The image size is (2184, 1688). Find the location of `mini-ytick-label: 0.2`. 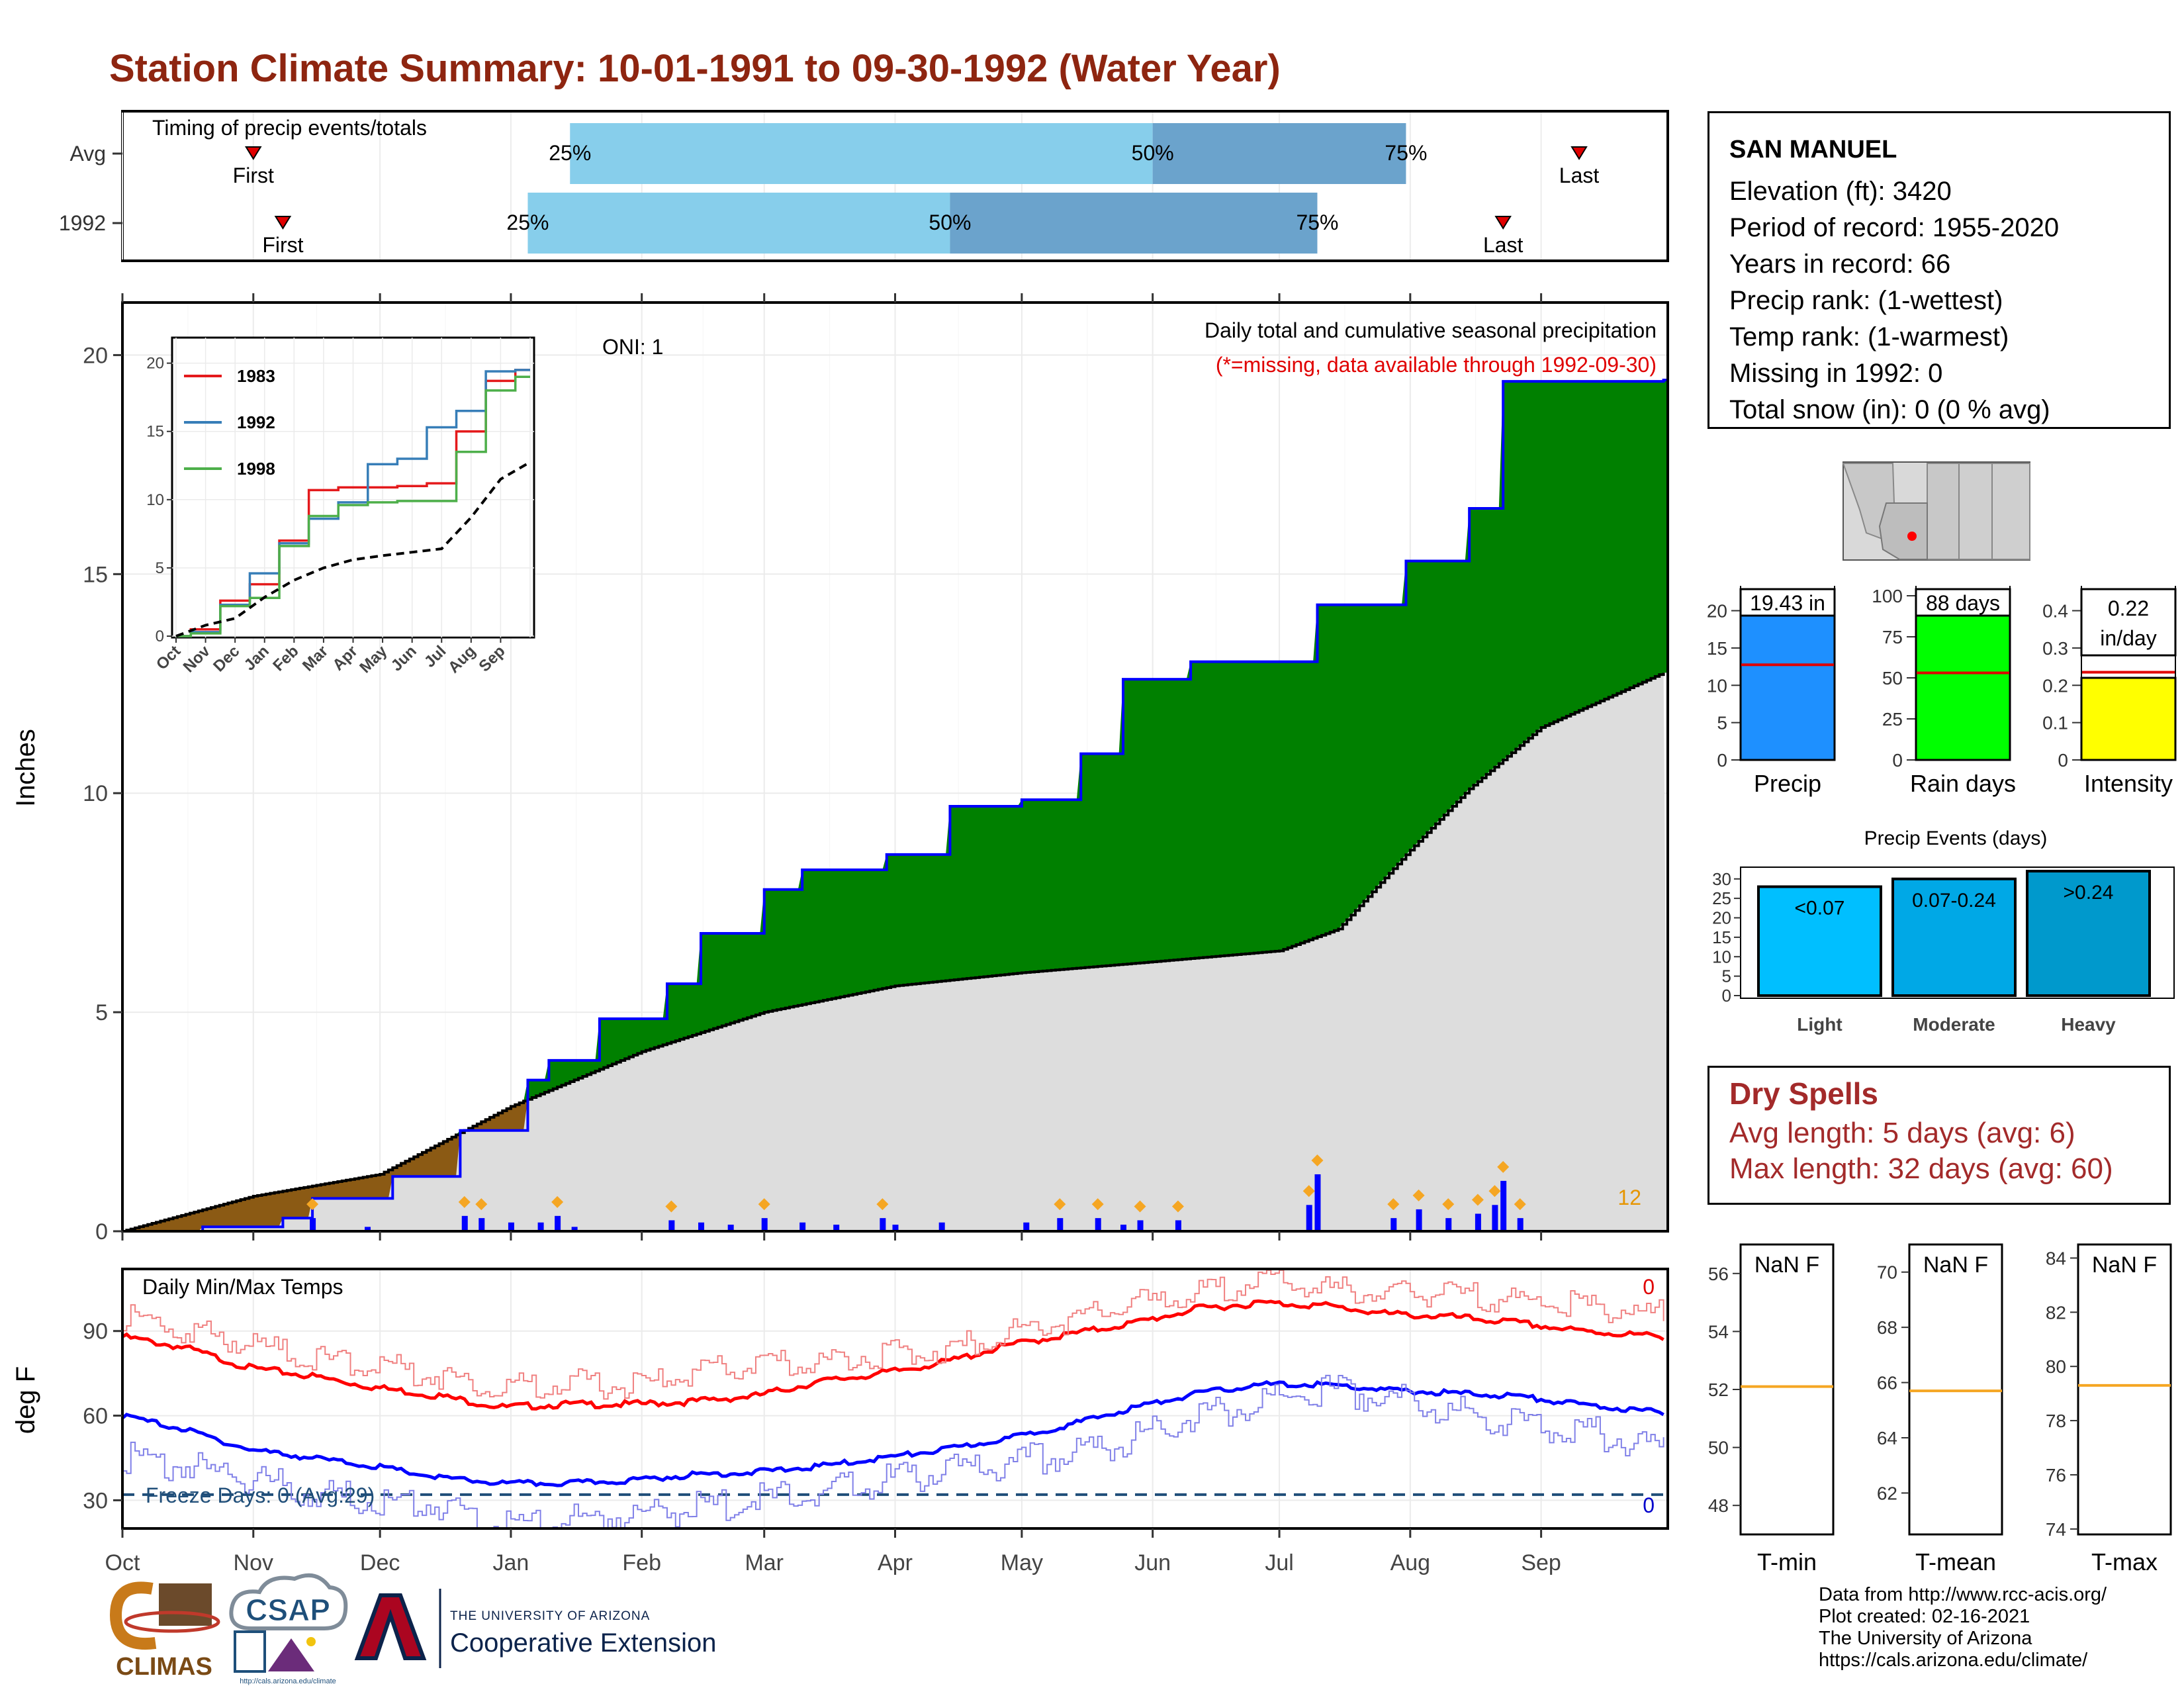

mini-ytick-label: 0.2 is located at coordinates (2055, 686).